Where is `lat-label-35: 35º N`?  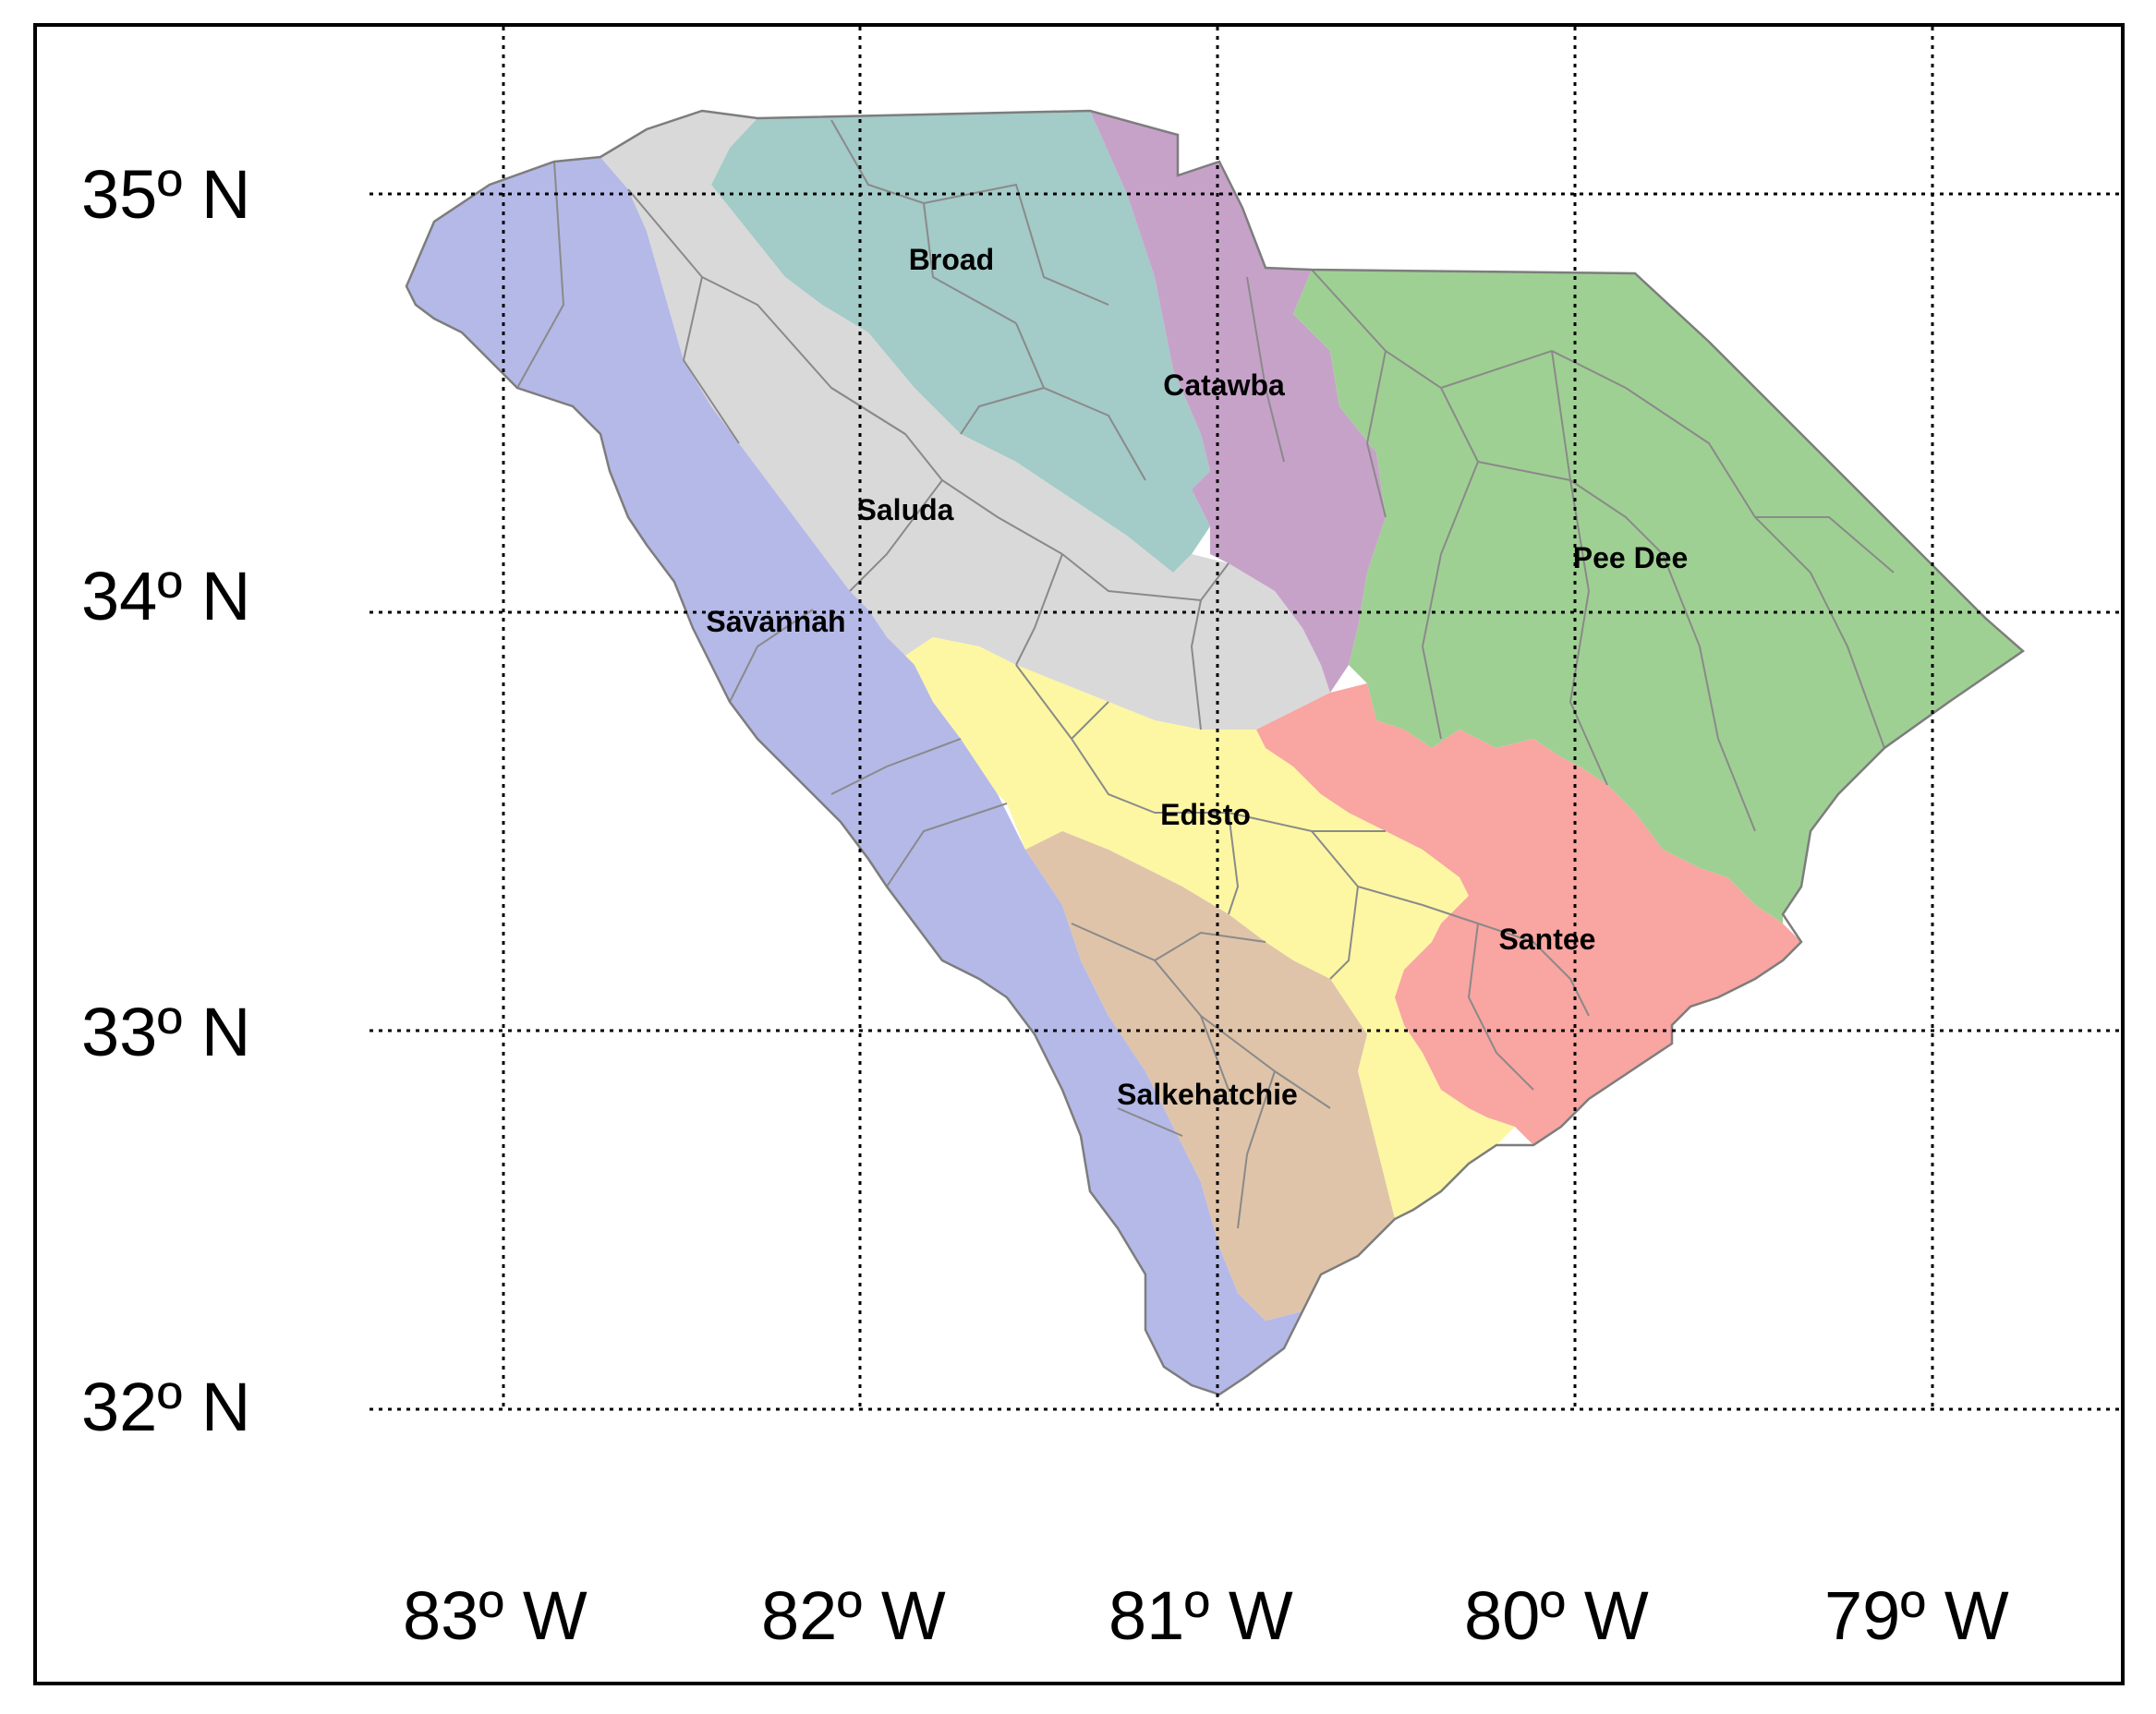
lat-label-35: 35º N is located at coordinates (165, 194).